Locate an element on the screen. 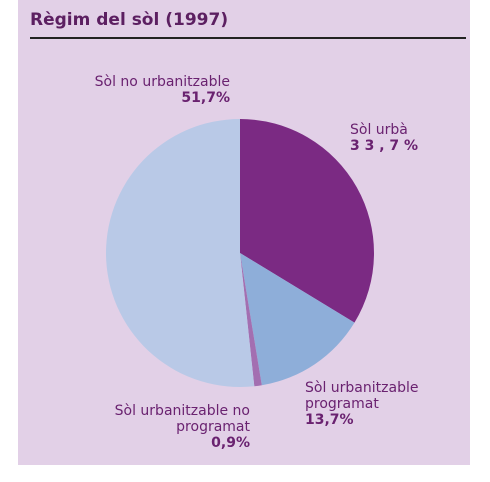 This screenshot has width=490, height=482. value-label: 13,7% is located at coordinates (329, 420).